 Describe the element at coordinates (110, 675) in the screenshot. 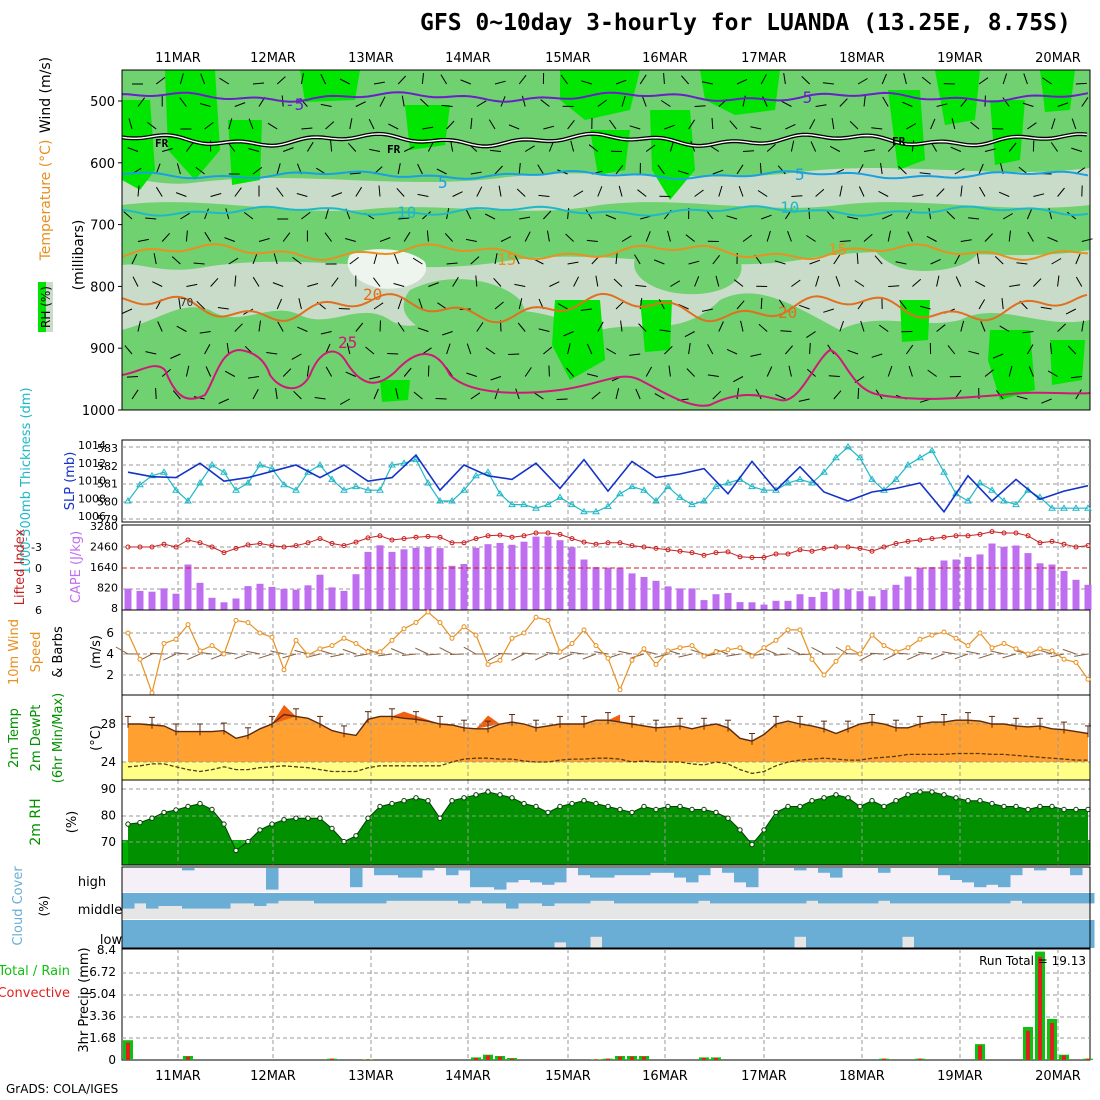

I see `wind10-tick-2: 2` at that location.